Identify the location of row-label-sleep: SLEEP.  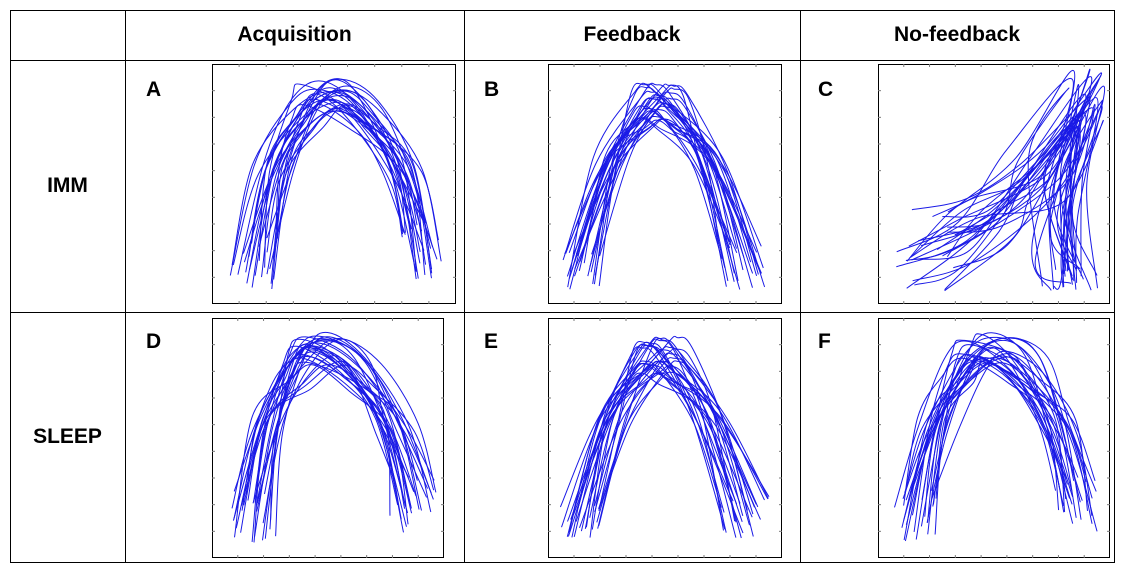
(67, 436).